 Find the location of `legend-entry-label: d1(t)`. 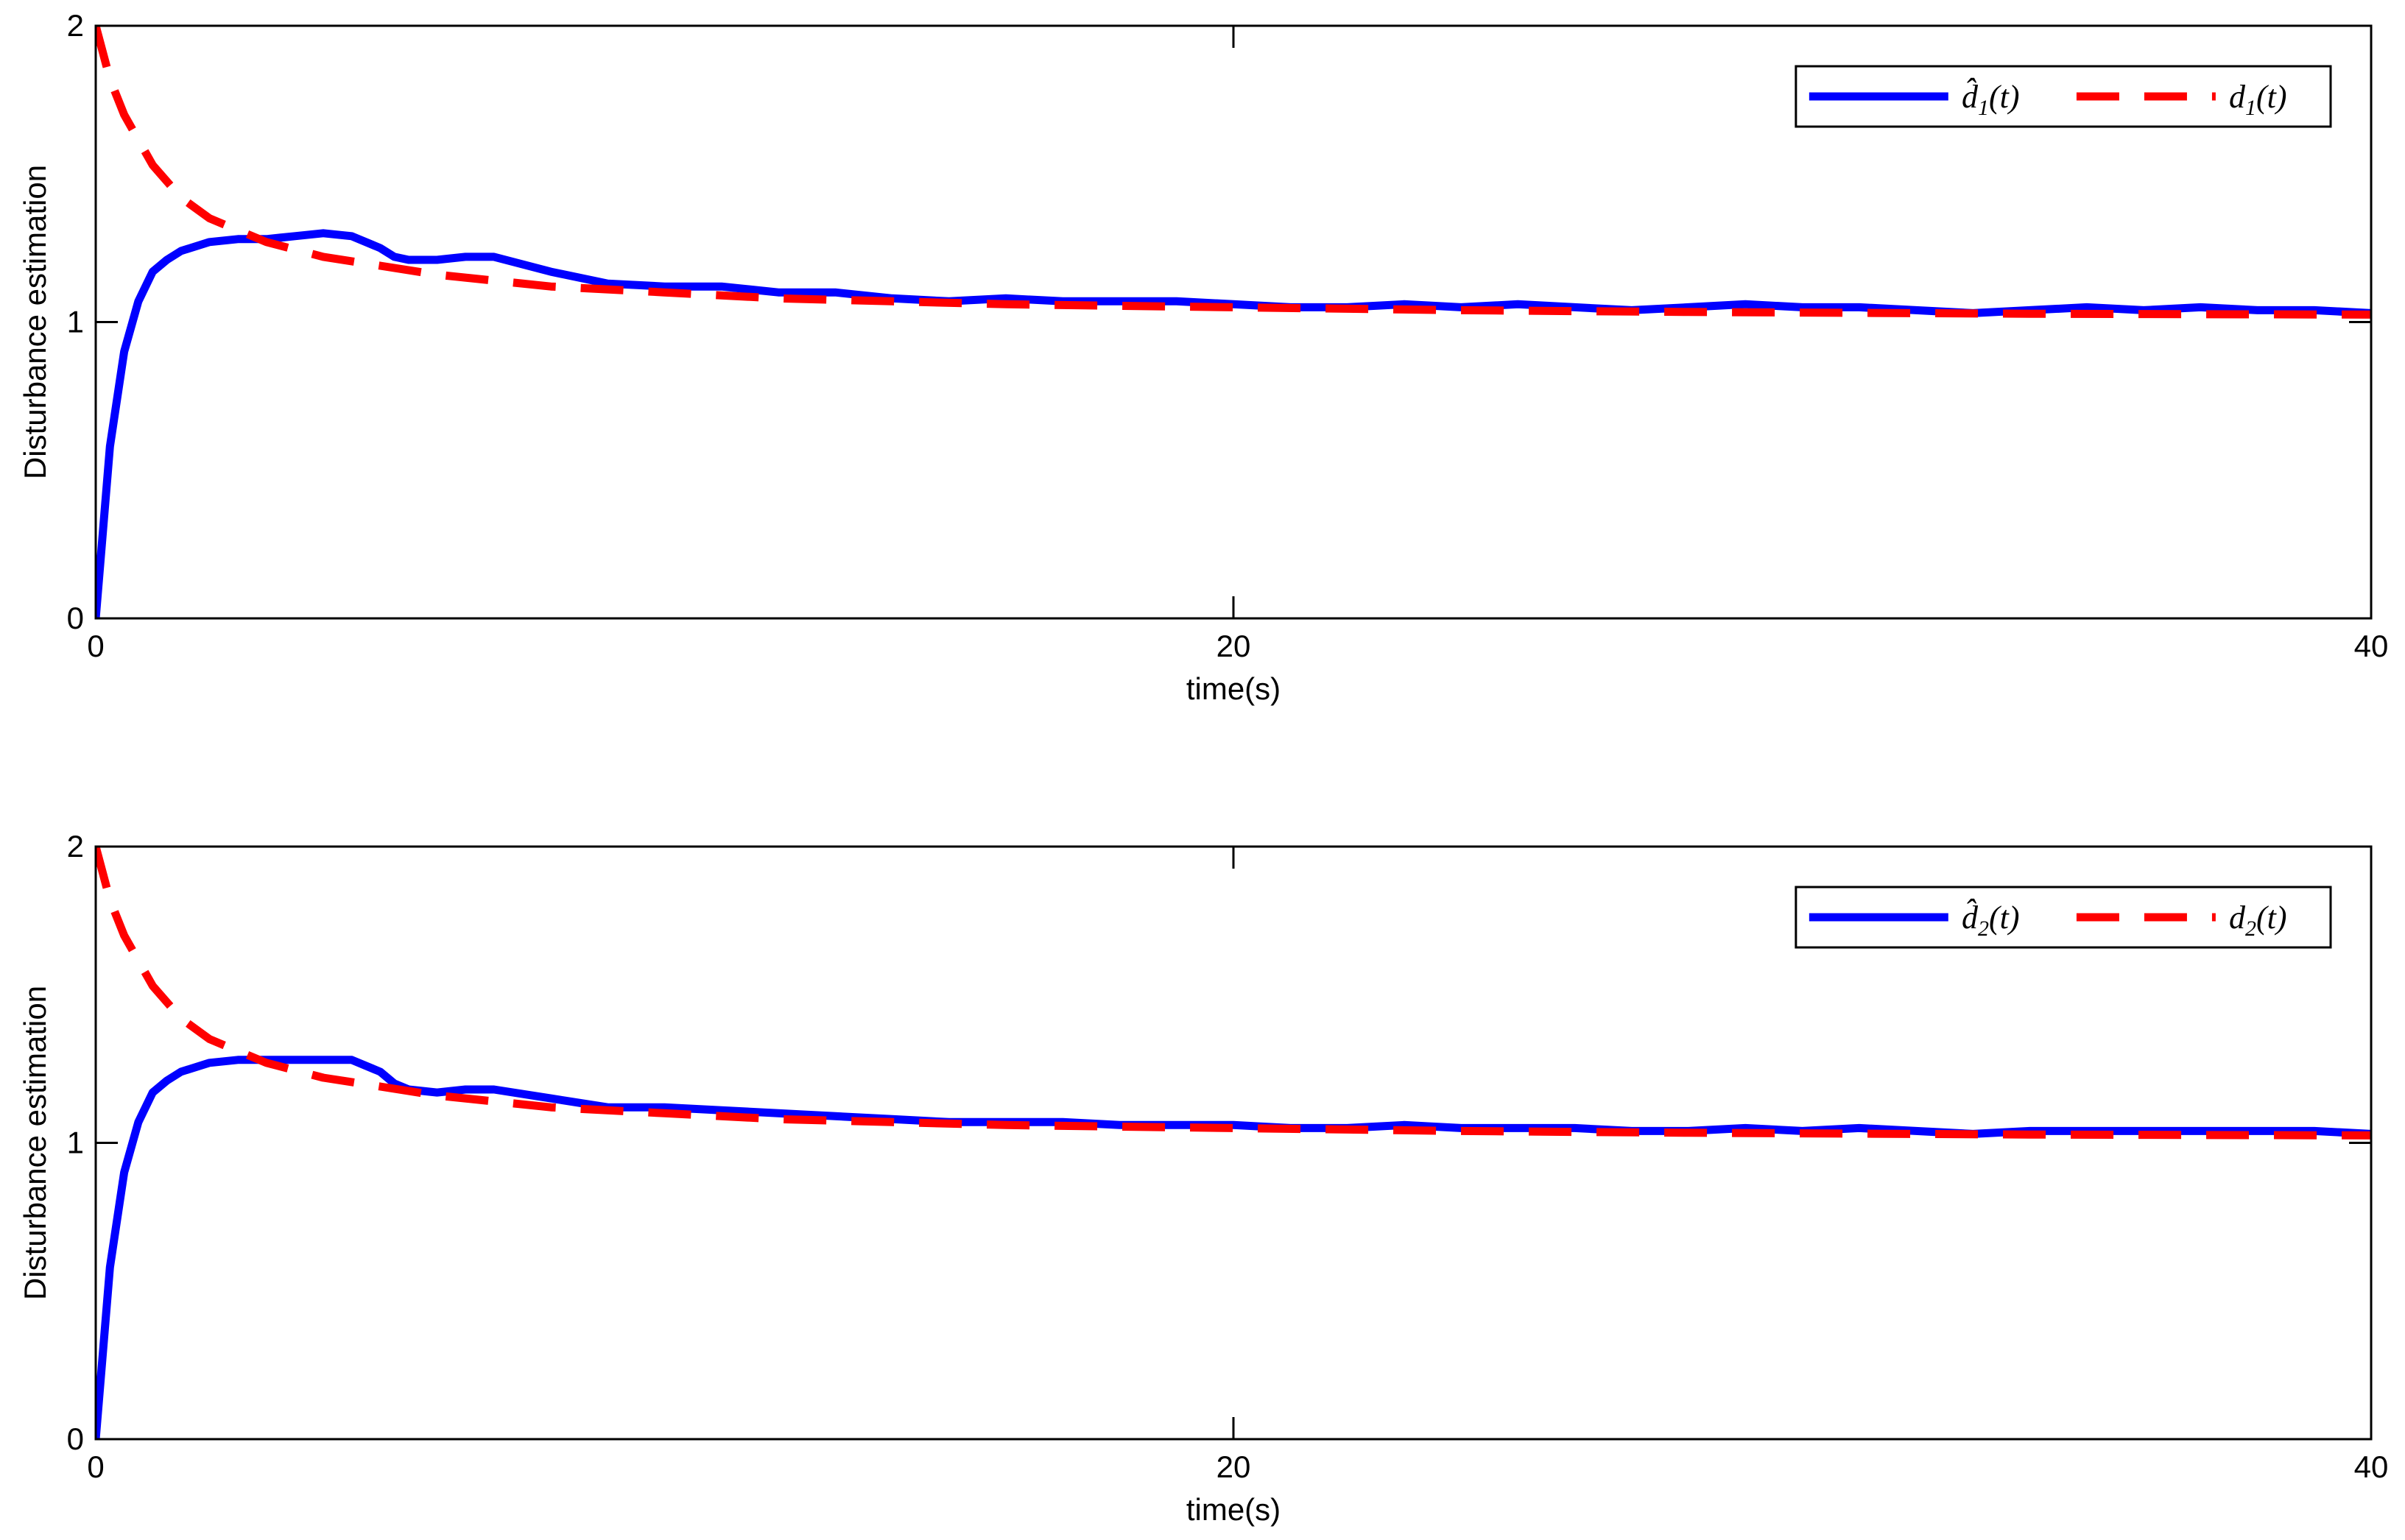

legend-entry-label: d1(t) is located at coordinates (2258, 99).